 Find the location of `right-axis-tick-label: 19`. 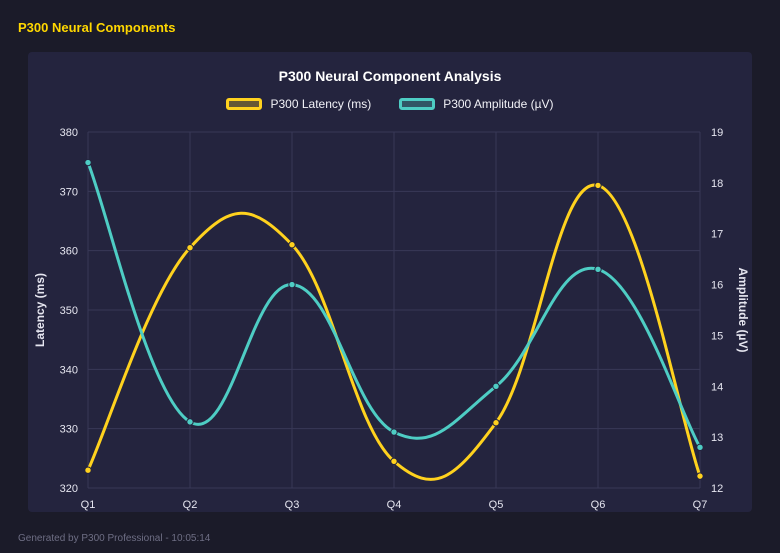

right-axis-tick-label: 19 is located at coordinates (717, 133).